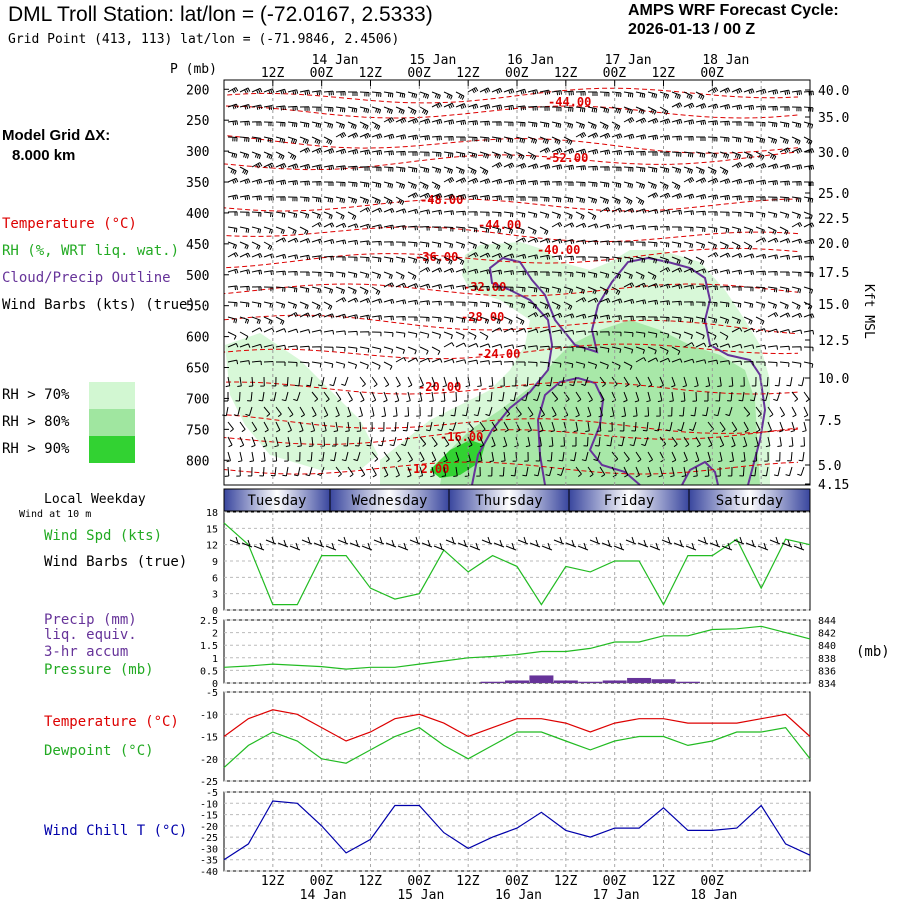 This screenshot has width=900, height=900. What do you see at coordinates (86, 278) in the screenshot?
I see `legend-cloud: Cloud/Precip Outline` at bounding box center [86, 278].